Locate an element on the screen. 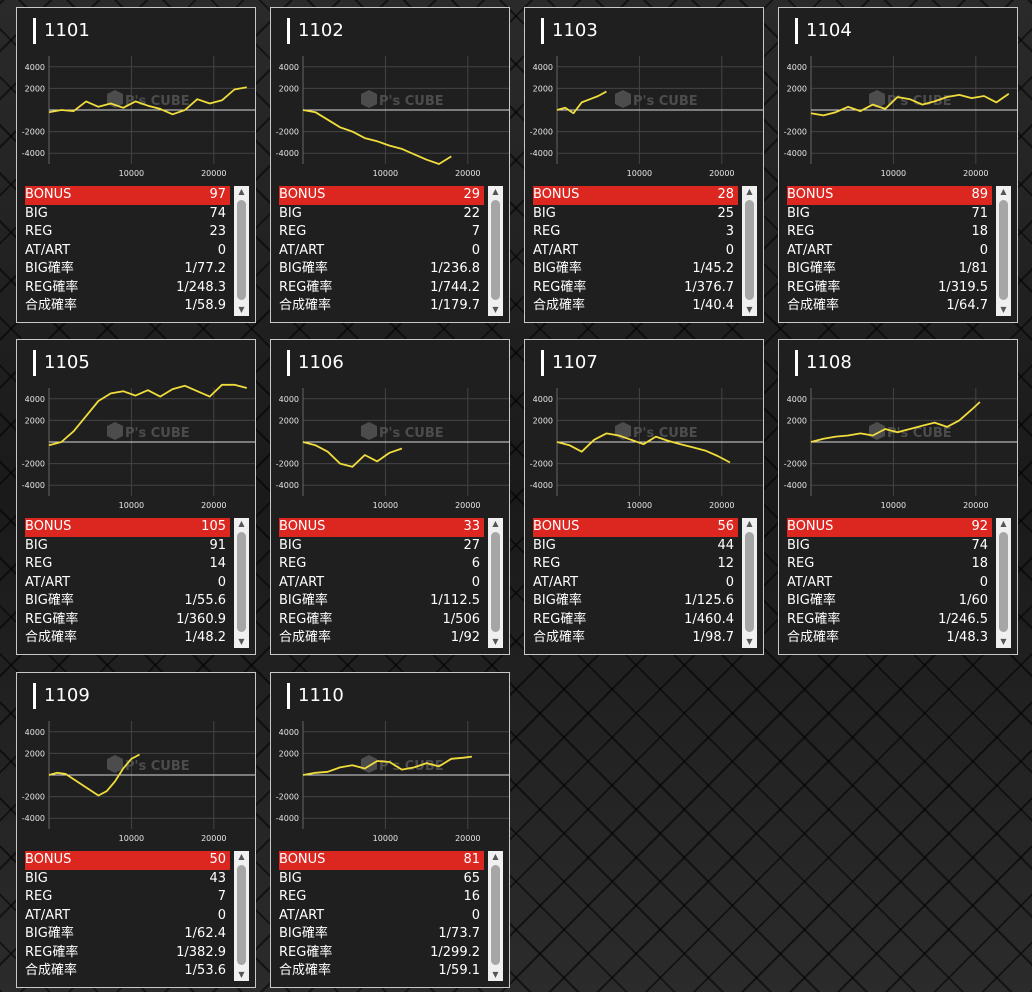  stat-value: 44 is located at coordinates (725, 545).